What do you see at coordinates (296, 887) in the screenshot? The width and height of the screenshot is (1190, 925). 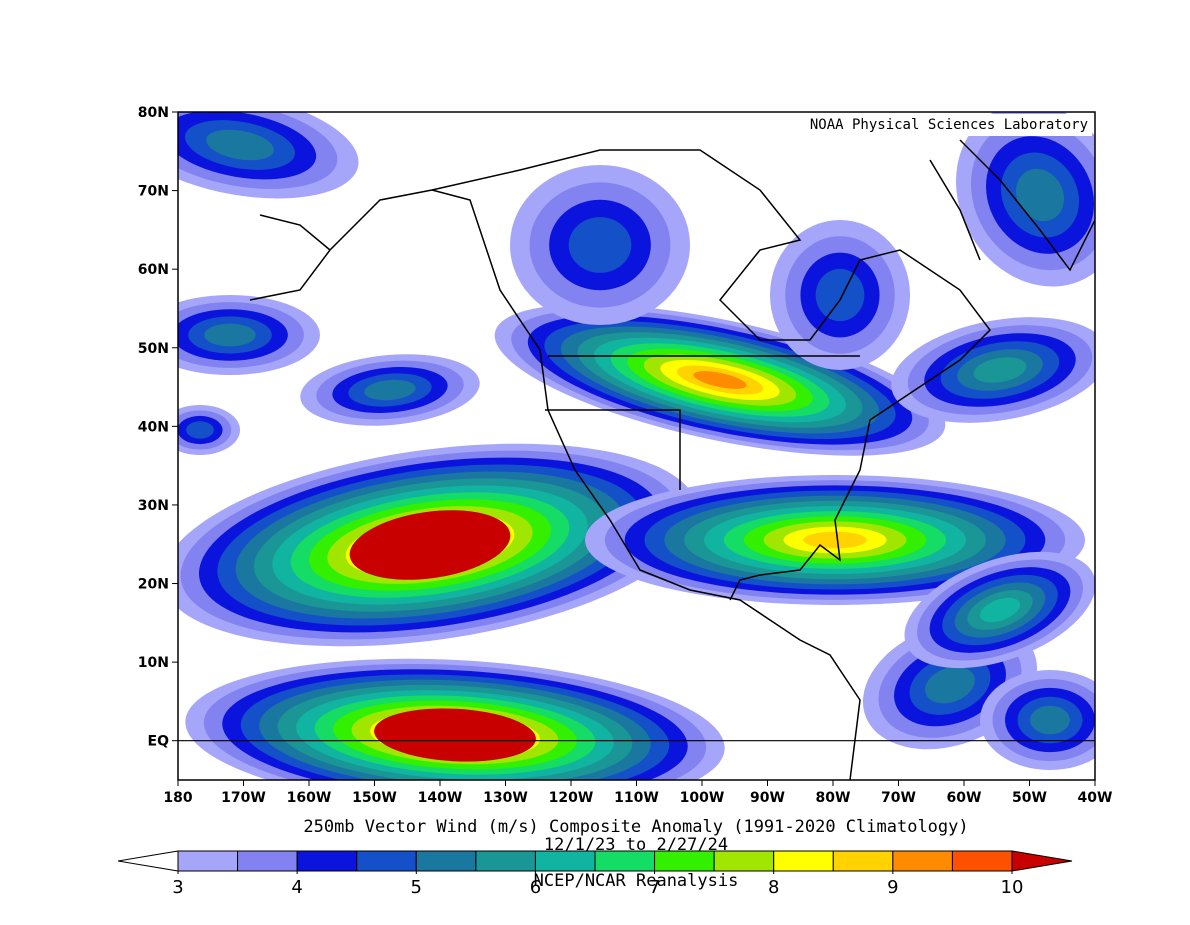 I see `colorbar-label: 4` at bounding box center [296, 887].